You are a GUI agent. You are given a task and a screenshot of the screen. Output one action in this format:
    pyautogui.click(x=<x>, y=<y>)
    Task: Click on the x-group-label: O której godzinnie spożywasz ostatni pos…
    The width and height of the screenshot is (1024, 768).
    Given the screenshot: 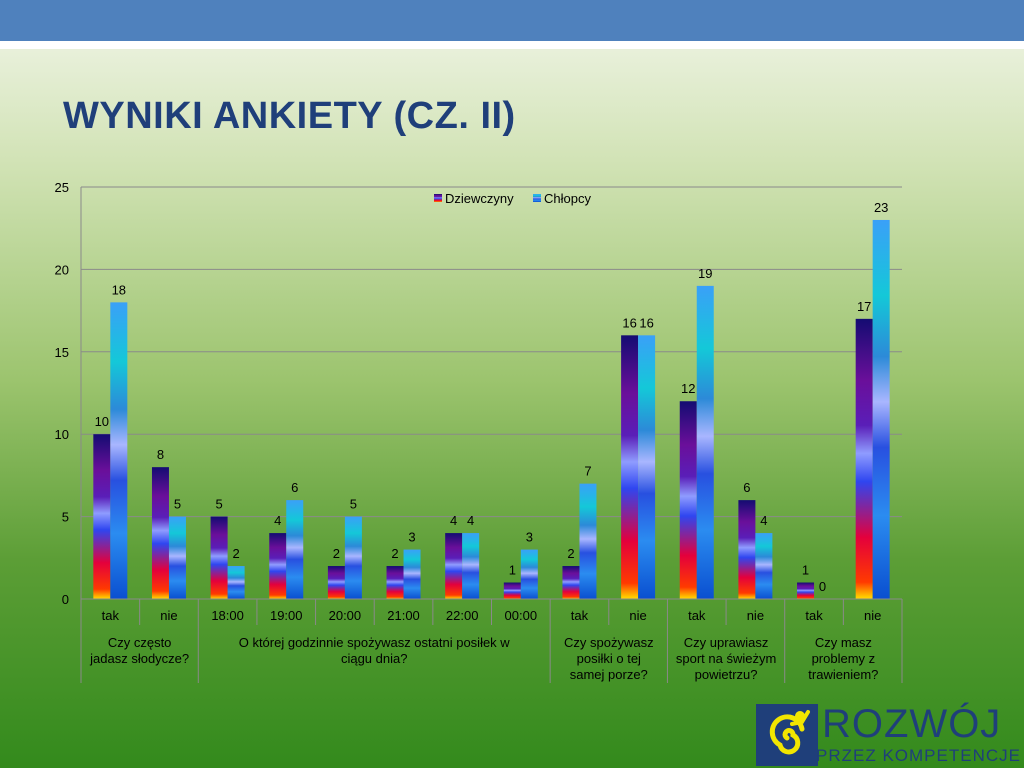 What is the action you would take?
    pyautogui.click(x=375, y=650)
    